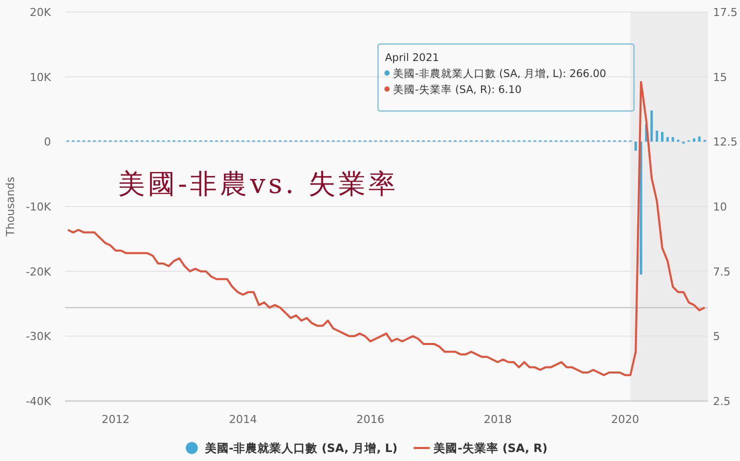 The height and width of the screenshot is (461, 740). Describe the element at coordinates (39, 401) in the screenshot. I see `y-tick-label: -40K` at that location.